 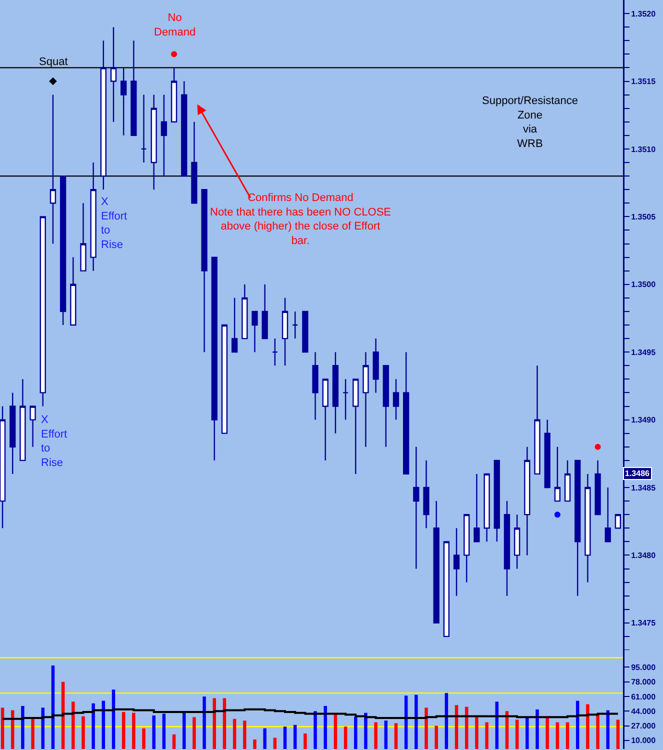 What do you see at coordinates (643, 697) in the screenshot?
I see `y-tick-label: 61.000` at bounding box center [643, 697].